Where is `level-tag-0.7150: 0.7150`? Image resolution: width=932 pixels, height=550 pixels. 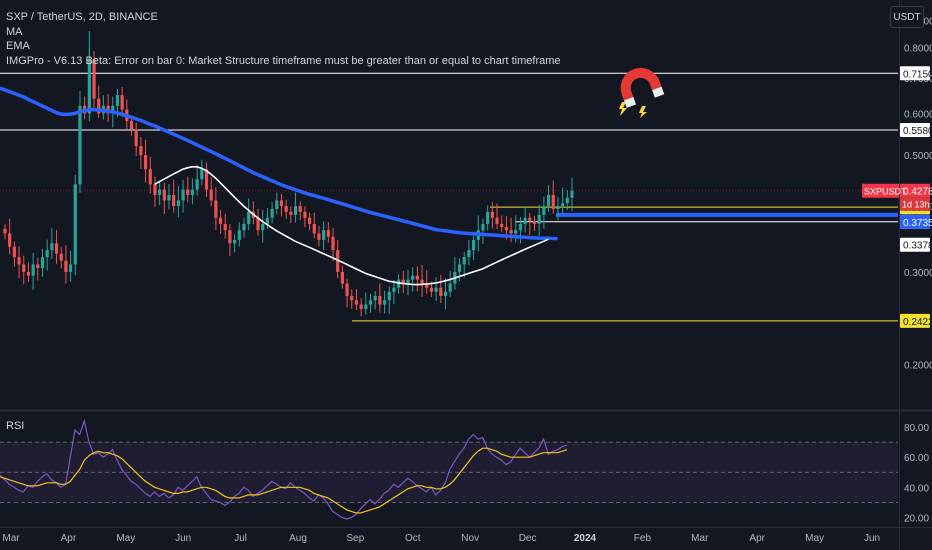 level-tag-0.7150: 0.7150 is located at coordinates (916, 73).